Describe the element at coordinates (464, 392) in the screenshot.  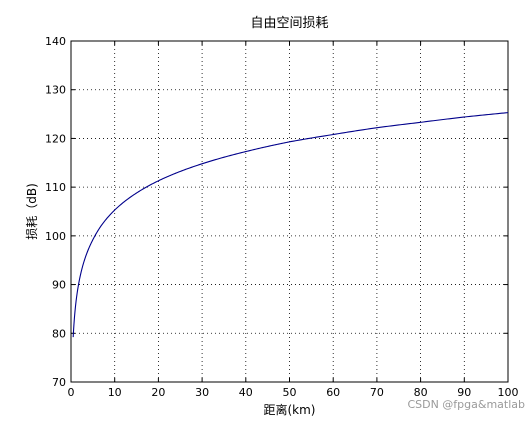
I see `x-tick-label: 90` at that location.